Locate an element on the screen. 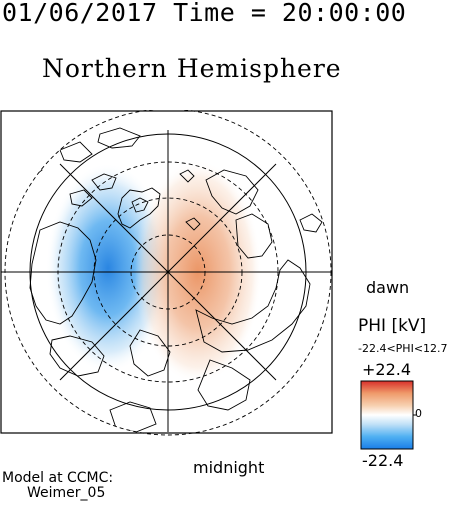 The width and height of the screenshot is (470, 508). date-time-title: 01/06/2017 Time = 20:00:00 is located at coordinates (204, 13).